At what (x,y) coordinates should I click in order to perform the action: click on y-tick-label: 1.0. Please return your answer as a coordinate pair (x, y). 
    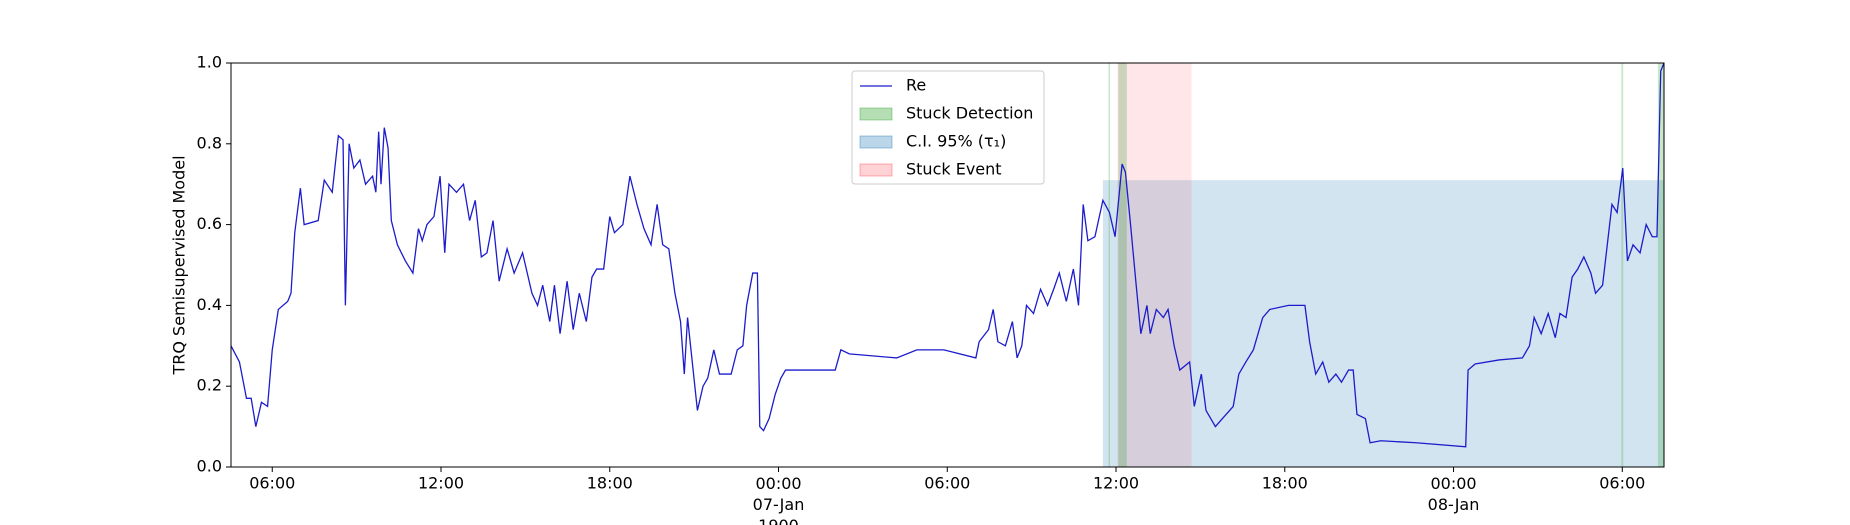
    Looking at the image, I should click on (209, 62).